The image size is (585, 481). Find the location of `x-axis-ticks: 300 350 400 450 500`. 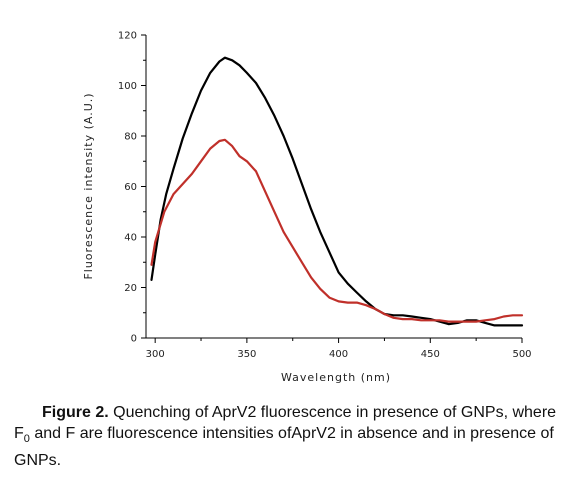

x-axis-ticks: 300 350 400 450 500 is located at coordinates (339, 349).